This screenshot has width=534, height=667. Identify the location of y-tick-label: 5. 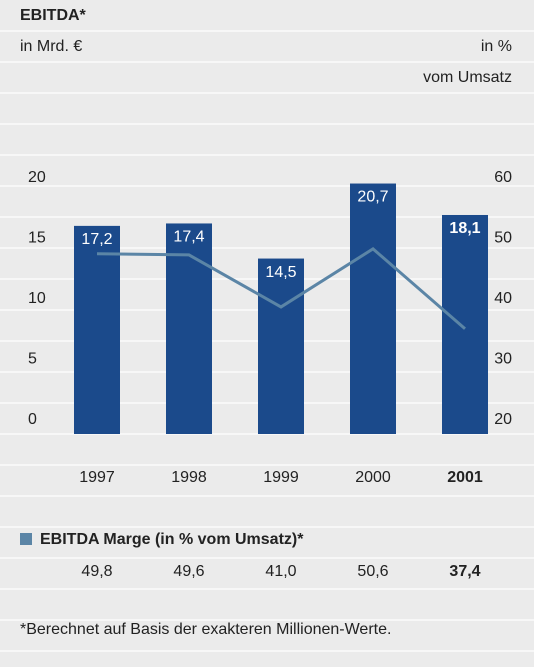
(32, 359).